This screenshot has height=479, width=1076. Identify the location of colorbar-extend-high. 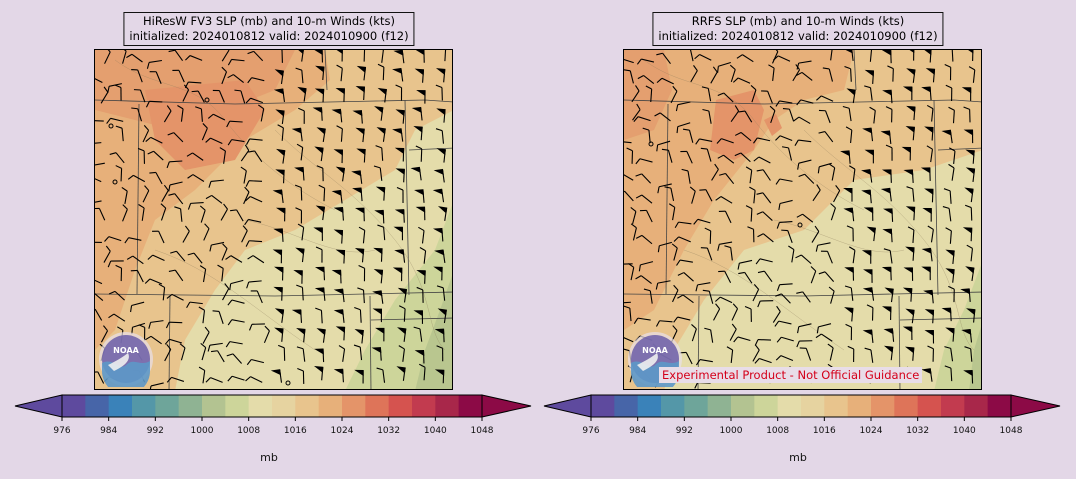
(1035, 406).